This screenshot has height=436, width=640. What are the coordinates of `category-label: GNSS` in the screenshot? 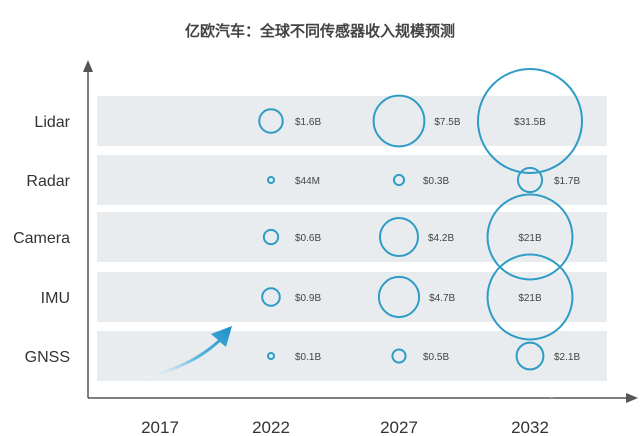 It's located at (47, 357).